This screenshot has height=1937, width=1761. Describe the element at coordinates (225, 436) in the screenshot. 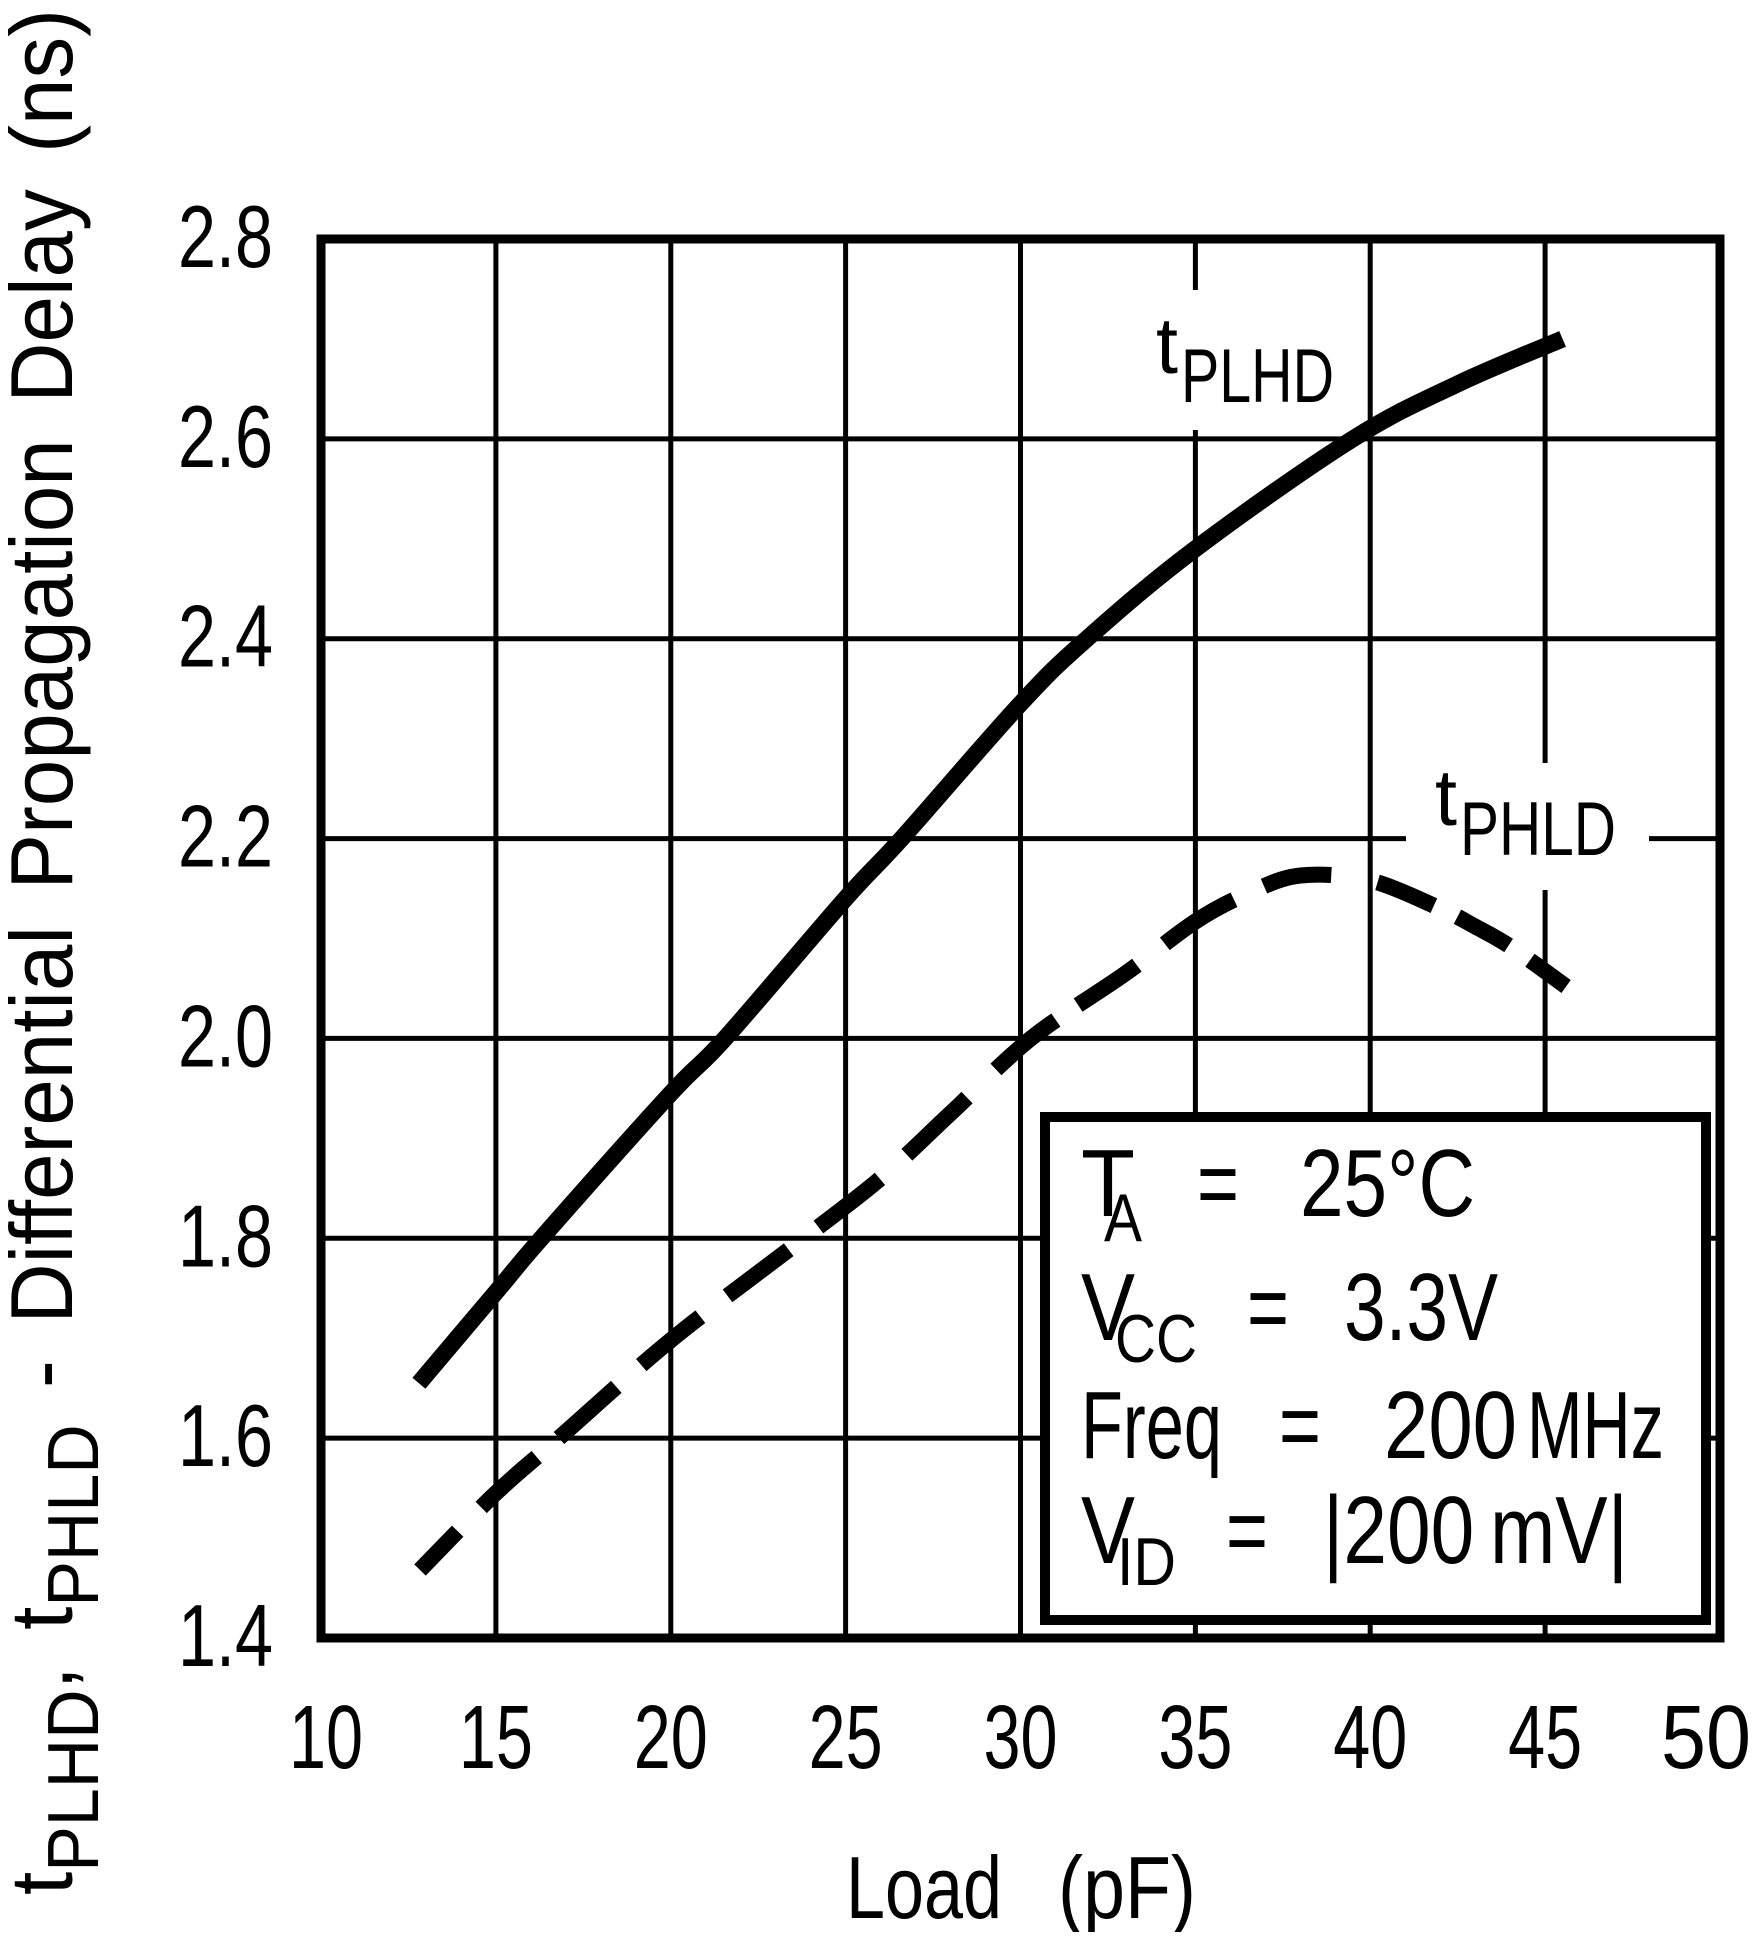

I see `svg-text: 2.6` at that location.